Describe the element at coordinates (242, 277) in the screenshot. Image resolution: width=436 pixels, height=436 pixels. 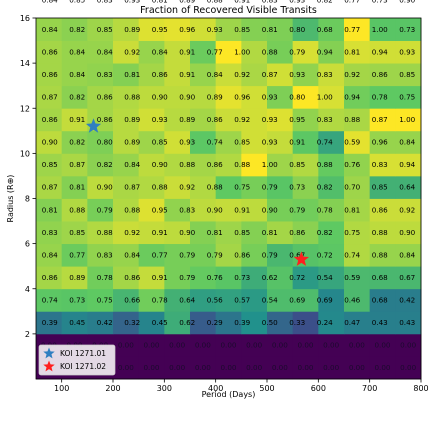
I see `cell-value-label: 0.73` at that location.